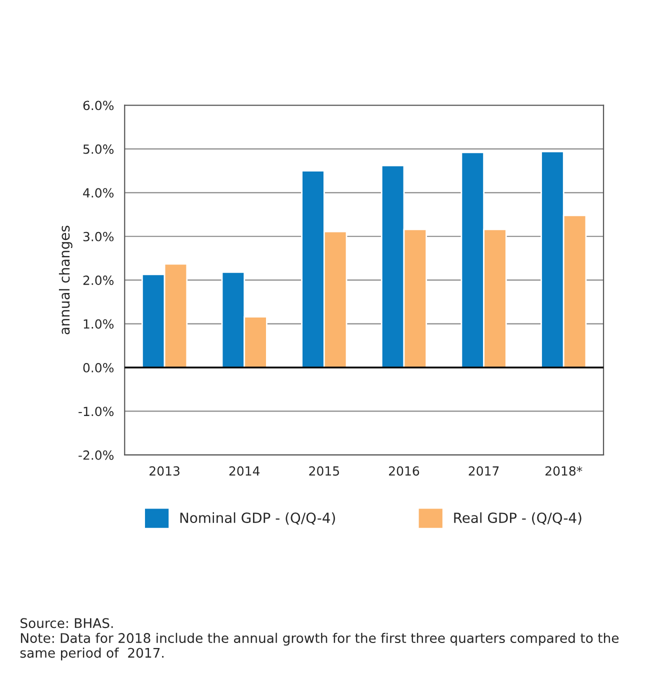 This screenshot has height=679, width=656. What do you see at coordinates (66, 623) in the screenshot?
I see `source-note: Source: BHAS.` at bounding box center [66, 623].